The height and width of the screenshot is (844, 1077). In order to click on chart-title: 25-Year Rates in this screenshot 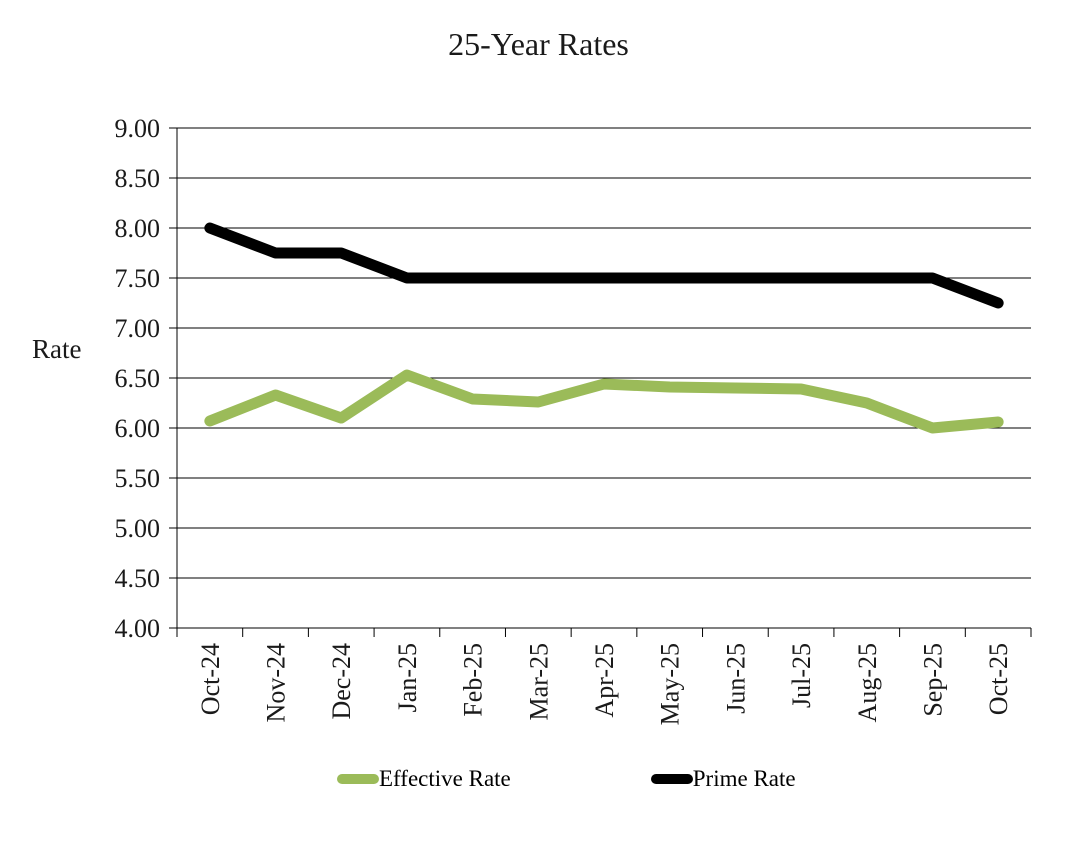, I will do `click(538, 44)`.